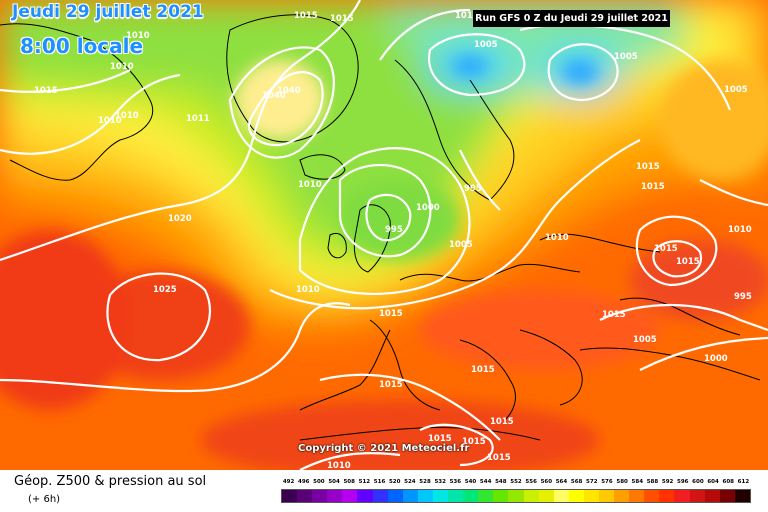 This screenshot has width=768, height=512. I want to click on color-scale-label: 552, so click(516, 482).